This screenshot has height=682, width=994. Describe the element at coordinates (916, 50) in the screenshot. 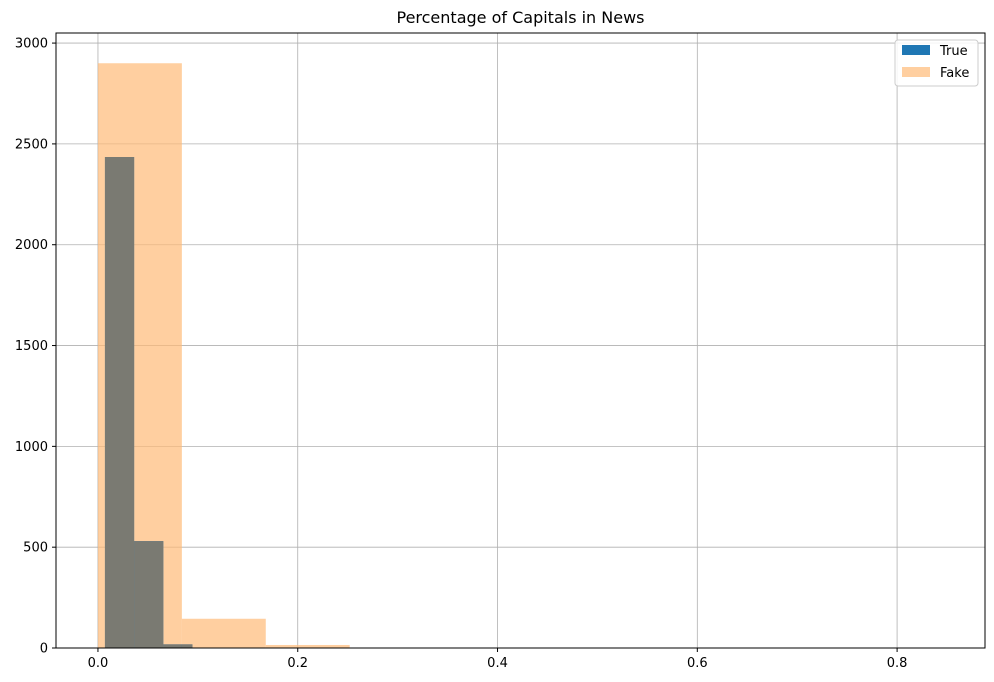

I see `legend-swatch-true` at that location.